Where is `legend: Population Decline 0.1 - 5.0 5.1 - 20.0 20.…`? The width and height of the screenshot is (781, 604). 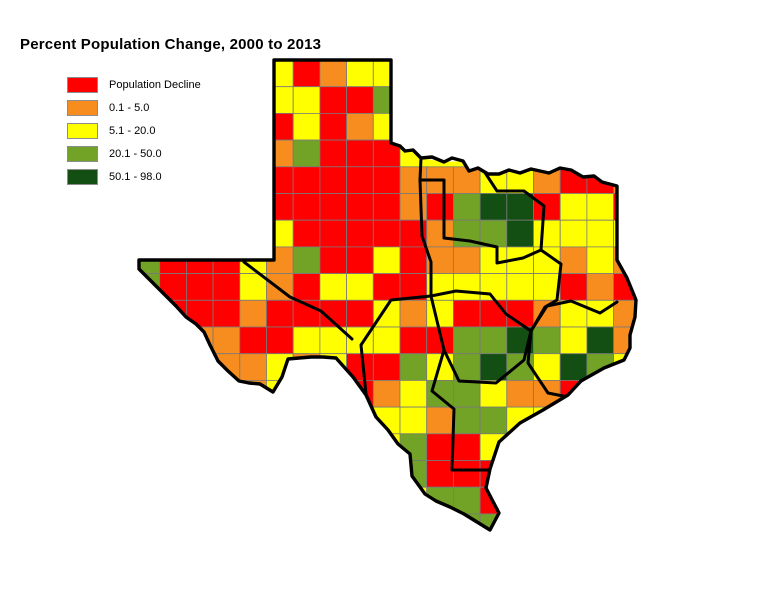 legend: Population Decline 0.1 - 5.0 5.1 - 20.0 20.… is located at coordinates (134, 134).